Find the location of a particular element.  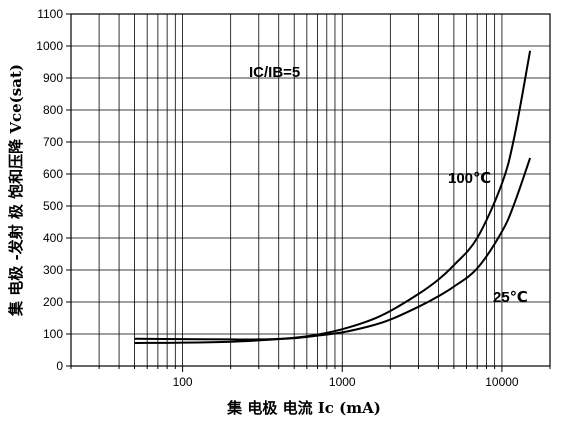

y-tick-label: 1000 is located at coordinates (49, 46).